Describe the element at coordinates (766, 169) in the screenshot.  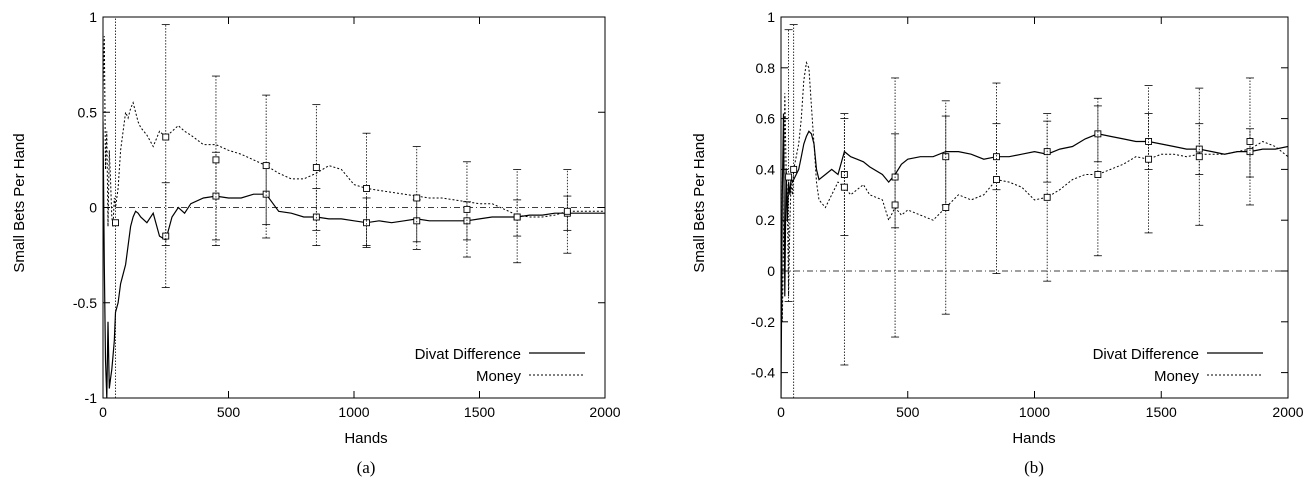
I see `chart-b-y-tick-label-4: 0.4` at that location.